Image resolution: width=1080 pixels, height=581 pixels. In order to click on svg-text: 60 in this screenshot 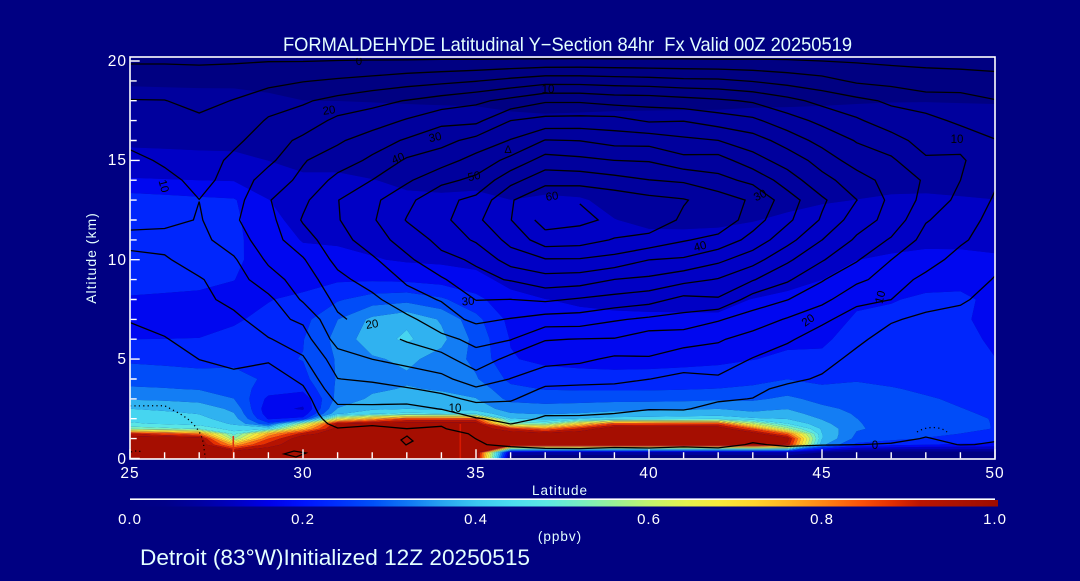, I will do `click(552, 197)`.